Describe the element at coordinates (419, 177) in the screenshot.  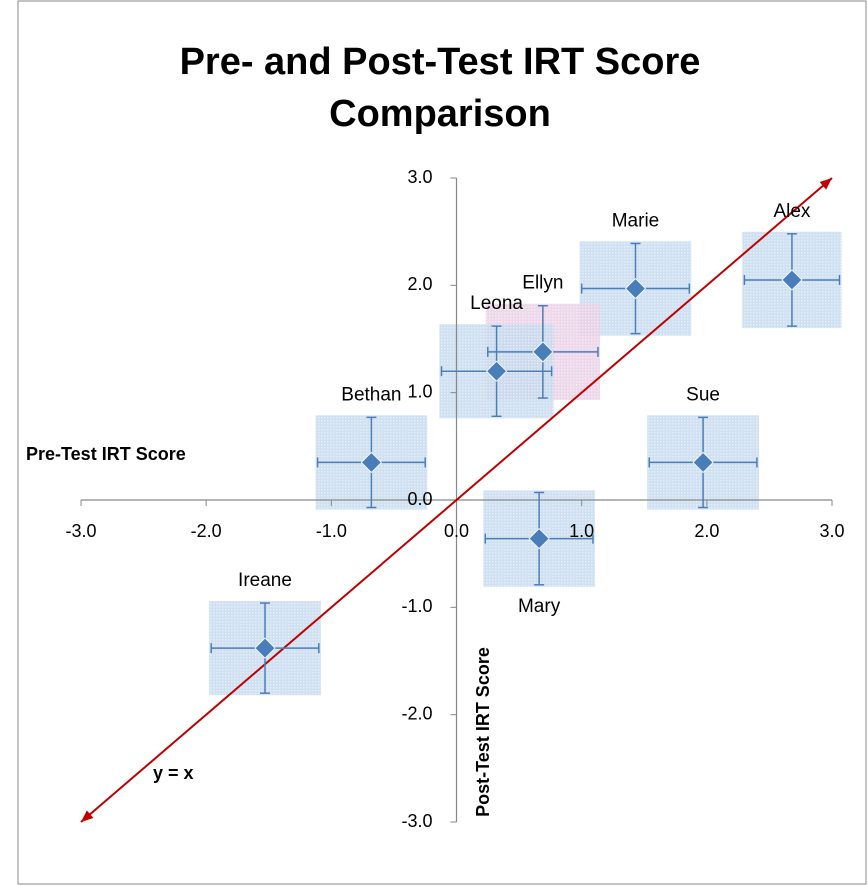
I see `y-tick-label: 3.0` at that location.